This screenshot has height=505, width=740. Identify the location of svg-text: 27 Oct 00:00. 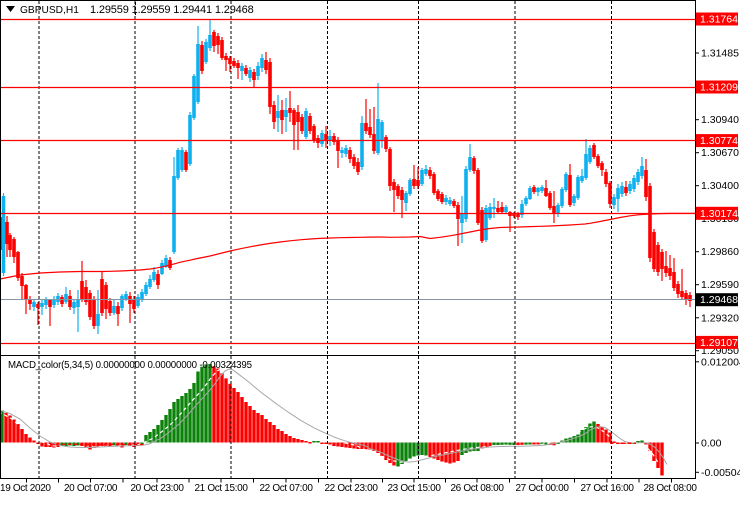
(542, 488).